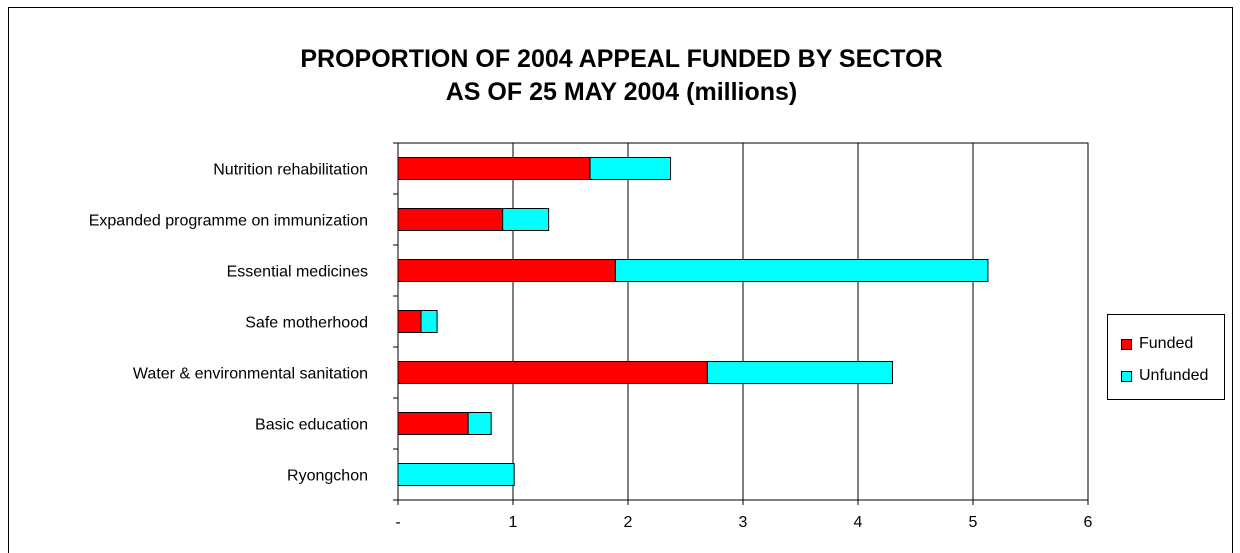 The image size is (1240, 553). What do you see at coordinates (513, 522) in the screenshot?
I see `x-tick-label: 1` at bounding box center [513, 522].